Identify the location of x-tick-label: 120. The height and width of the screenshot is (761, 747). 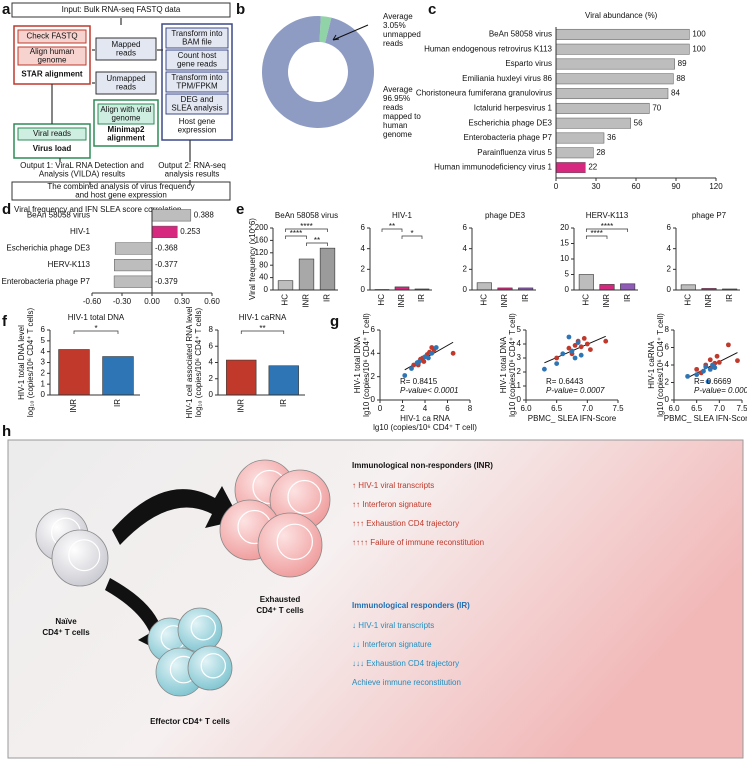
(716, 186).